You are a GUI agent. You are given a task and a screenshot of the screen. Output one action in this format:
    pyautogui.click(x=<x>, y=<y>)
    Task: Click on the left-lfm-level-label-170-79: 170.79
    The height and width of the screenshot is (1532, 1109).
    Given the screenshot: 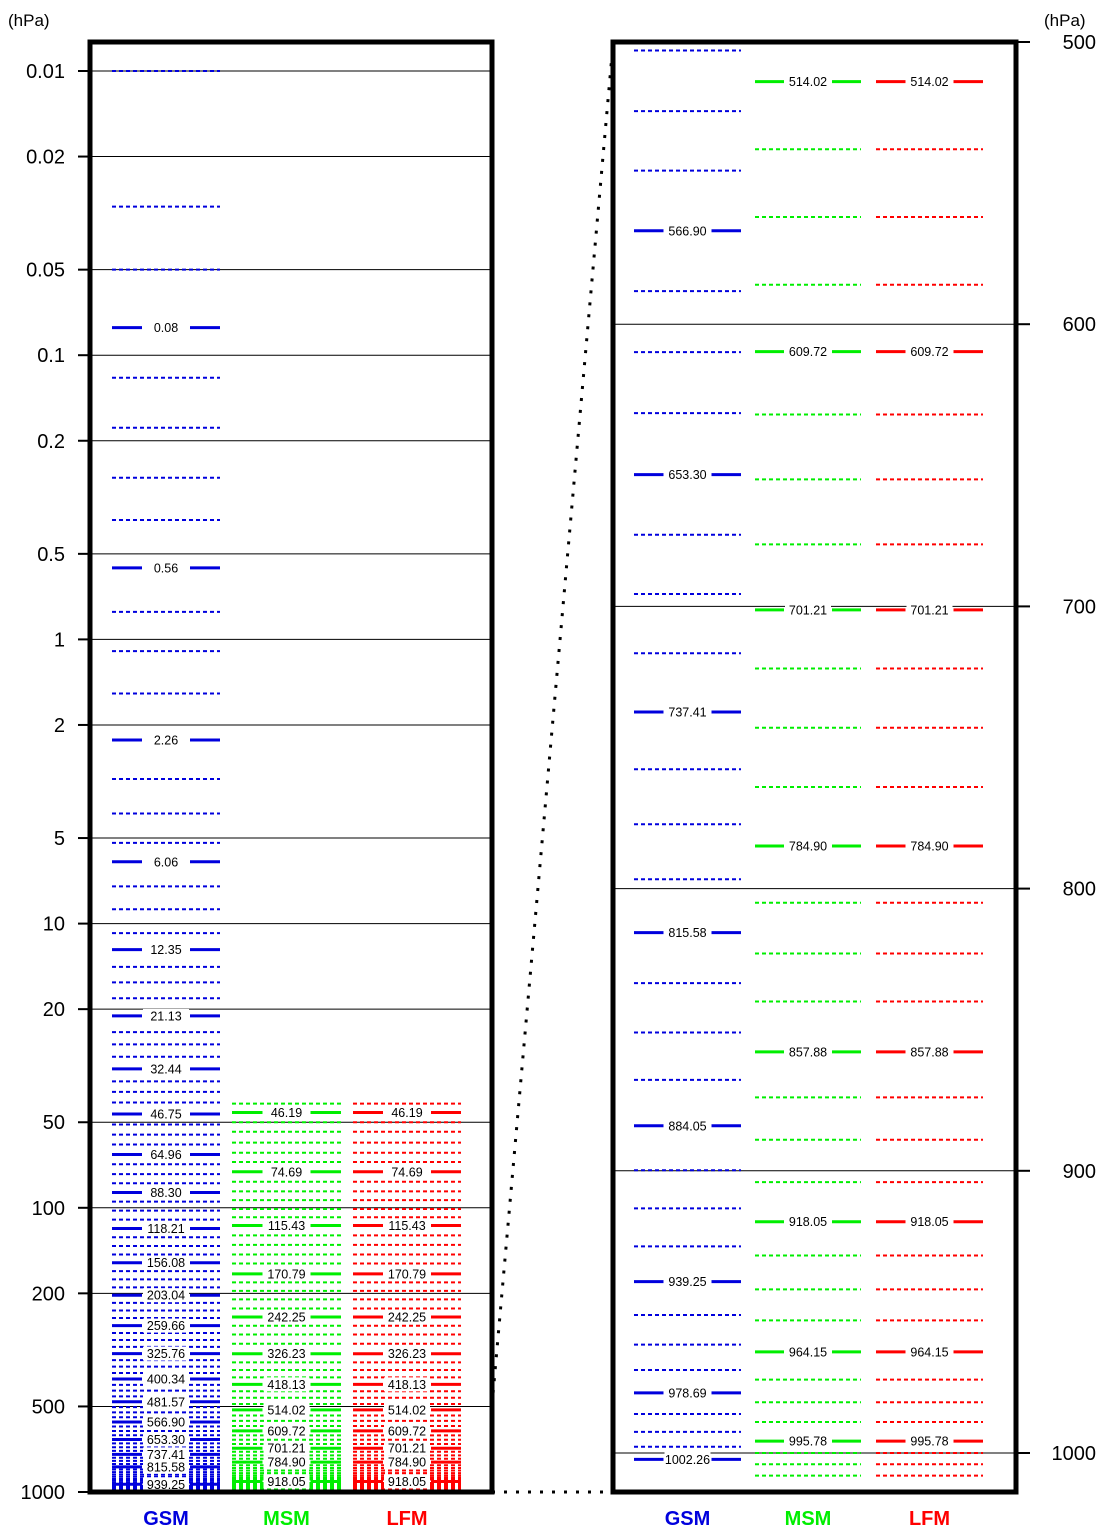 What is the action you would take?
    pyautogui.click(x=407, y=1274)
    